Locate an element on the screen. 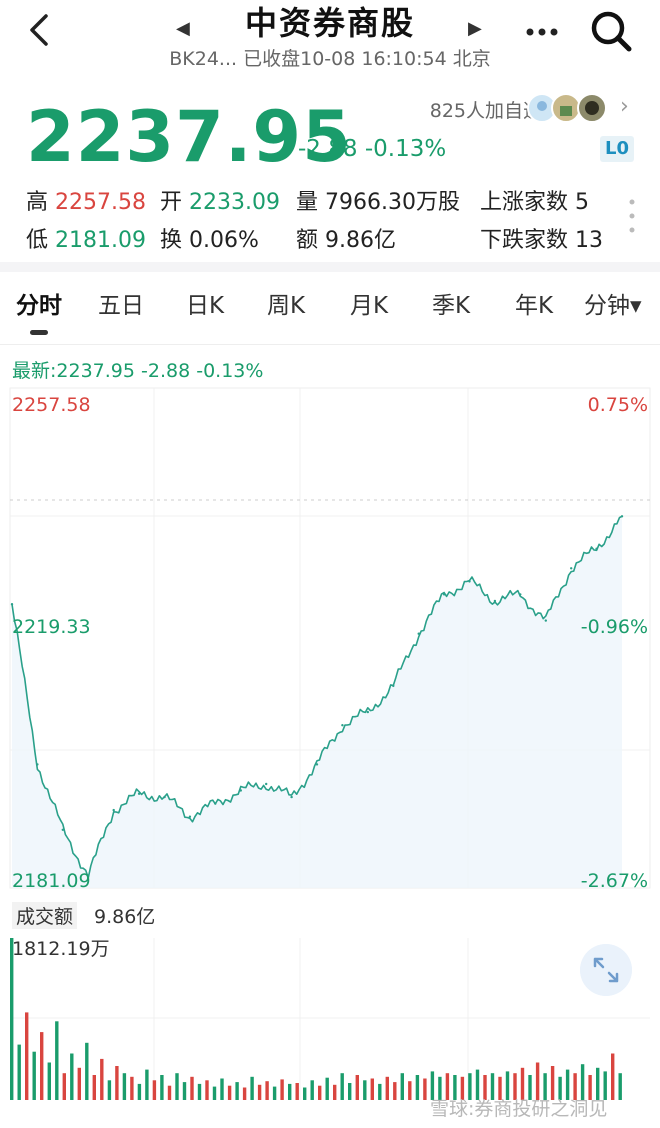  volume-title: 成交额 is located at coordinates (45, 915).